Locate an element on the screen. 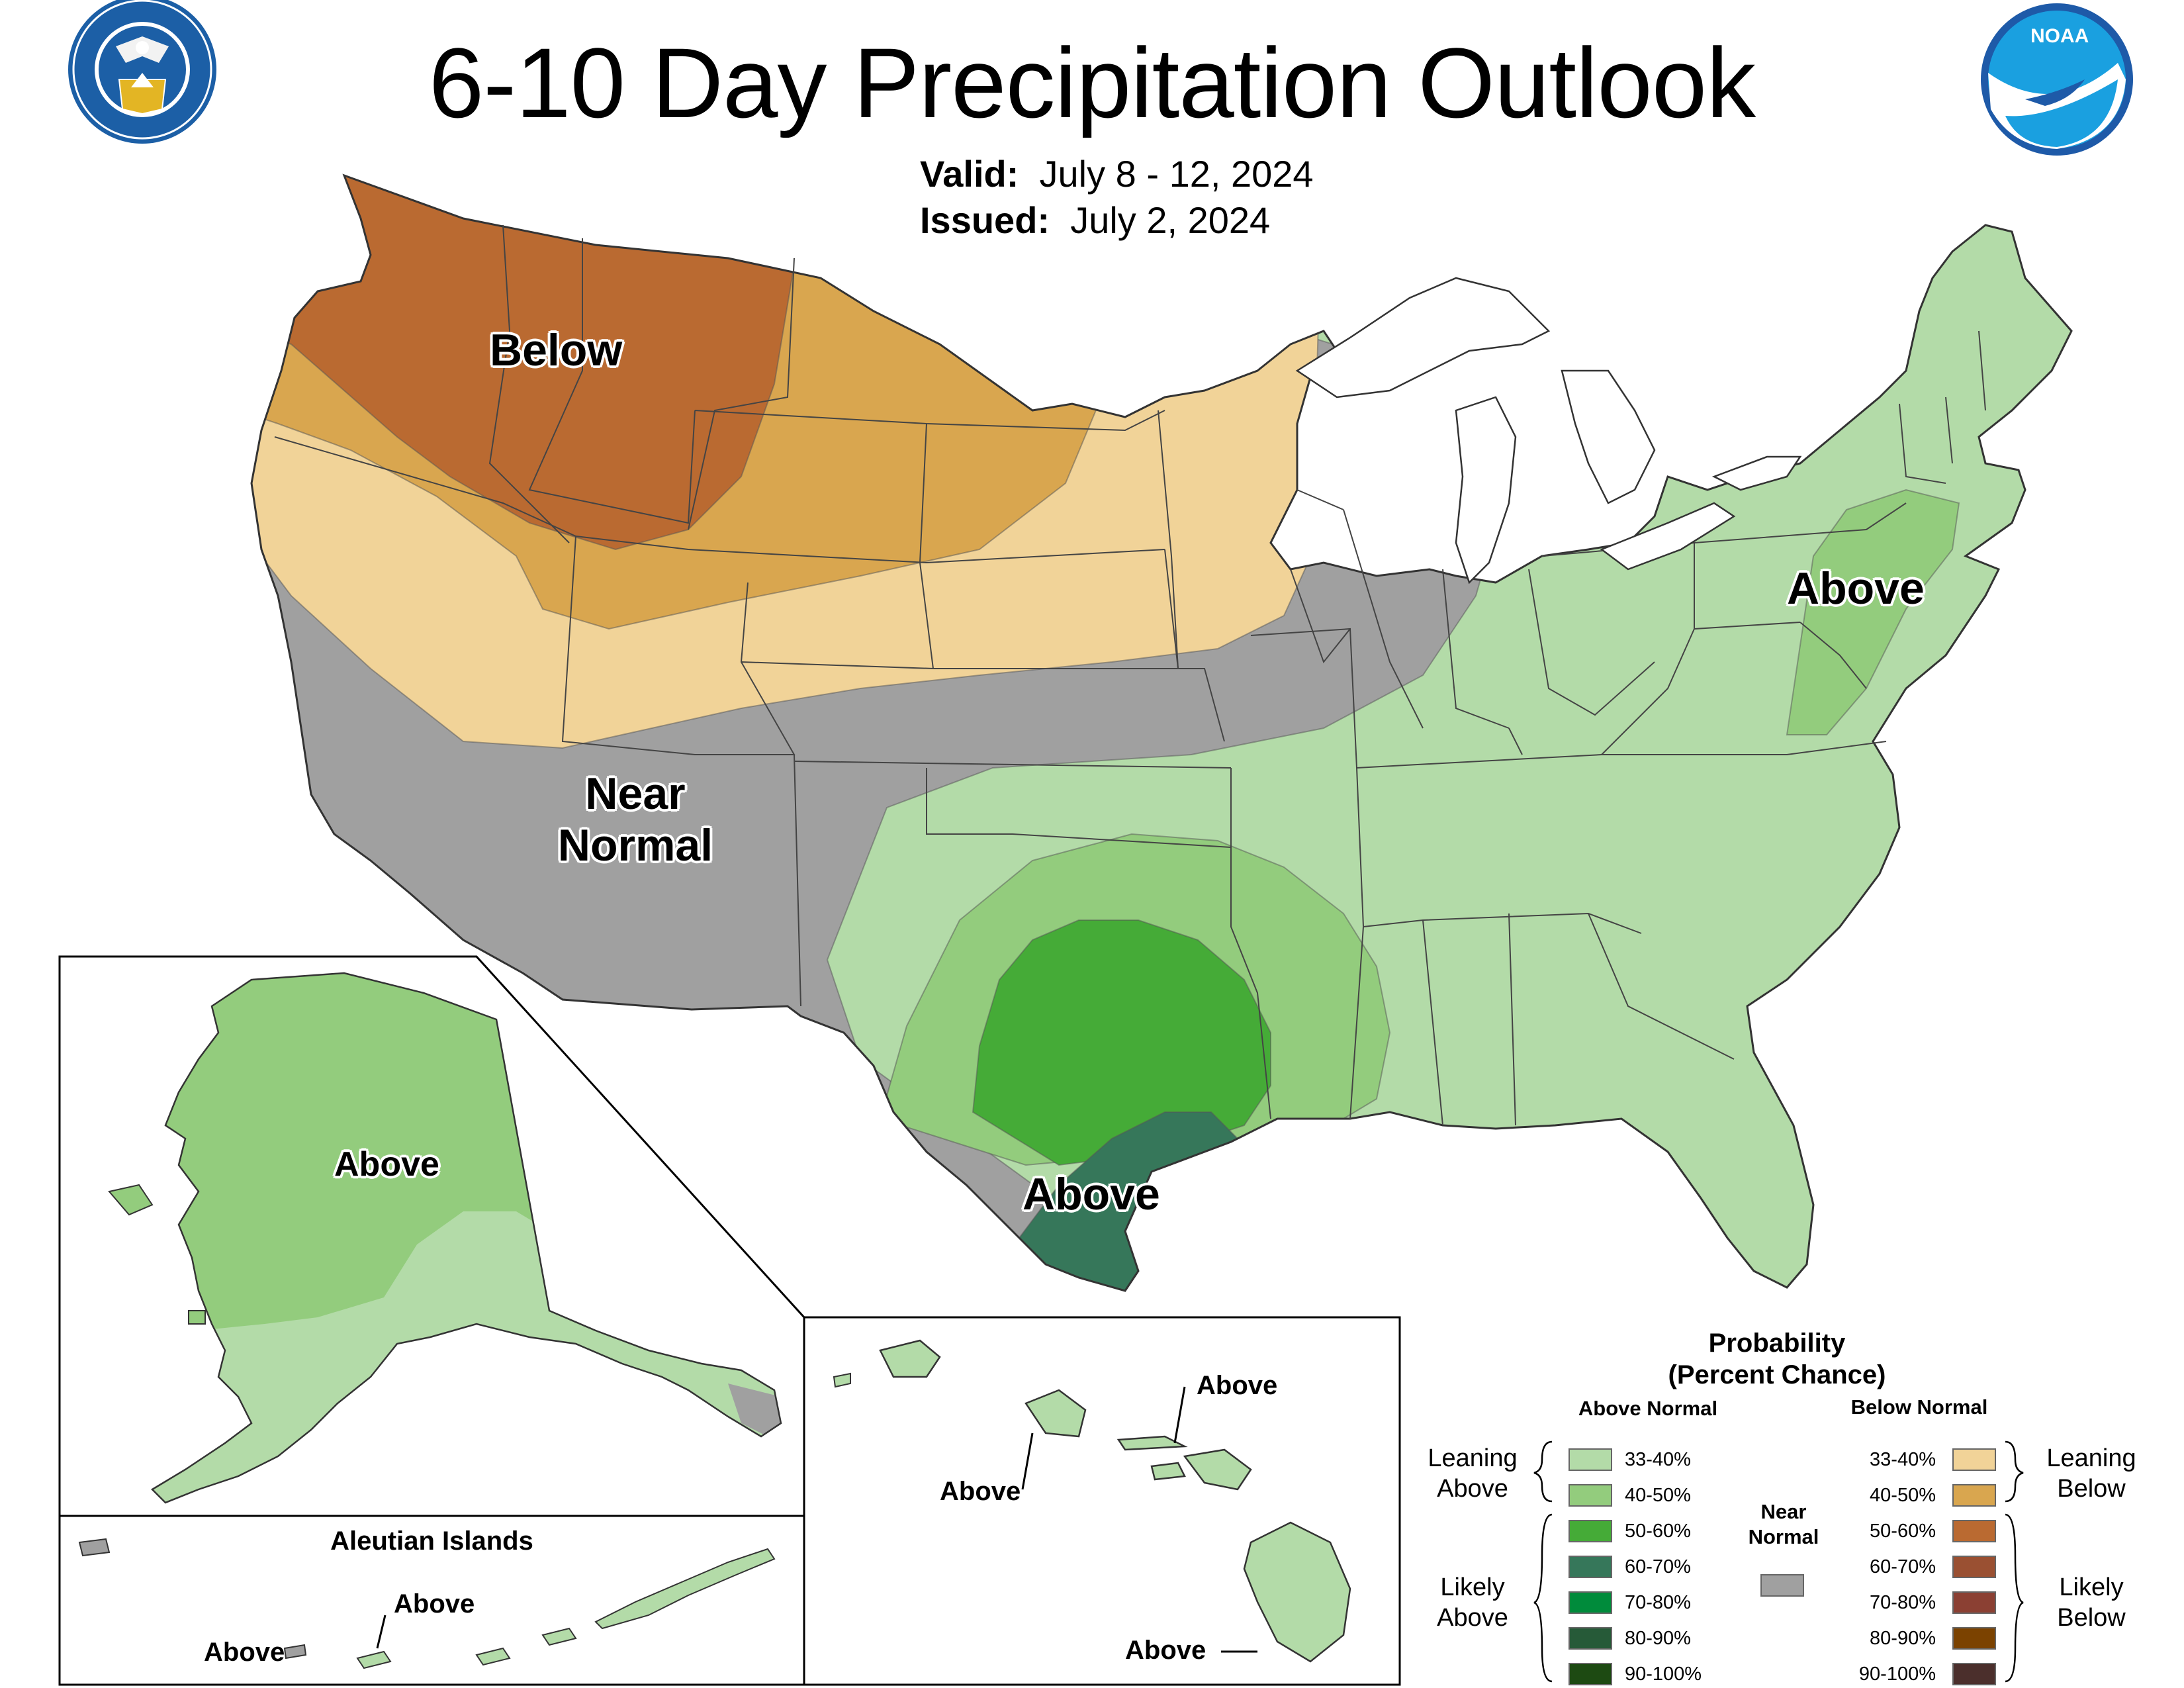  legend-range-above-5: 80-90% is located at coordinates (1658, 1638).